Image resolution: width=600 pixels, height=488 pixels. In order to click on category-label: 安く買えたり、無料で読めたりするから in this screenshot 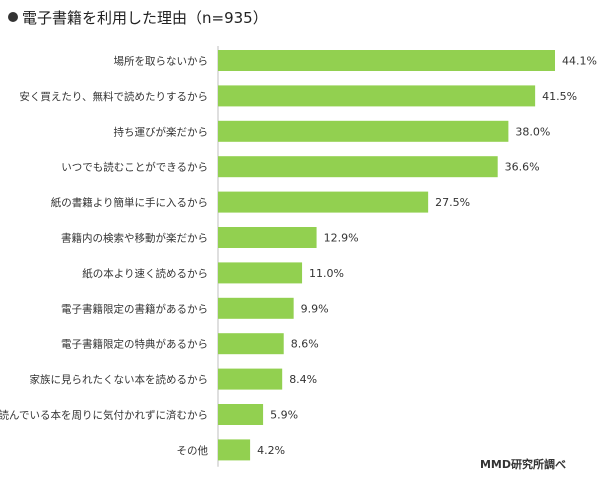, I will do `click(113, 96)`.